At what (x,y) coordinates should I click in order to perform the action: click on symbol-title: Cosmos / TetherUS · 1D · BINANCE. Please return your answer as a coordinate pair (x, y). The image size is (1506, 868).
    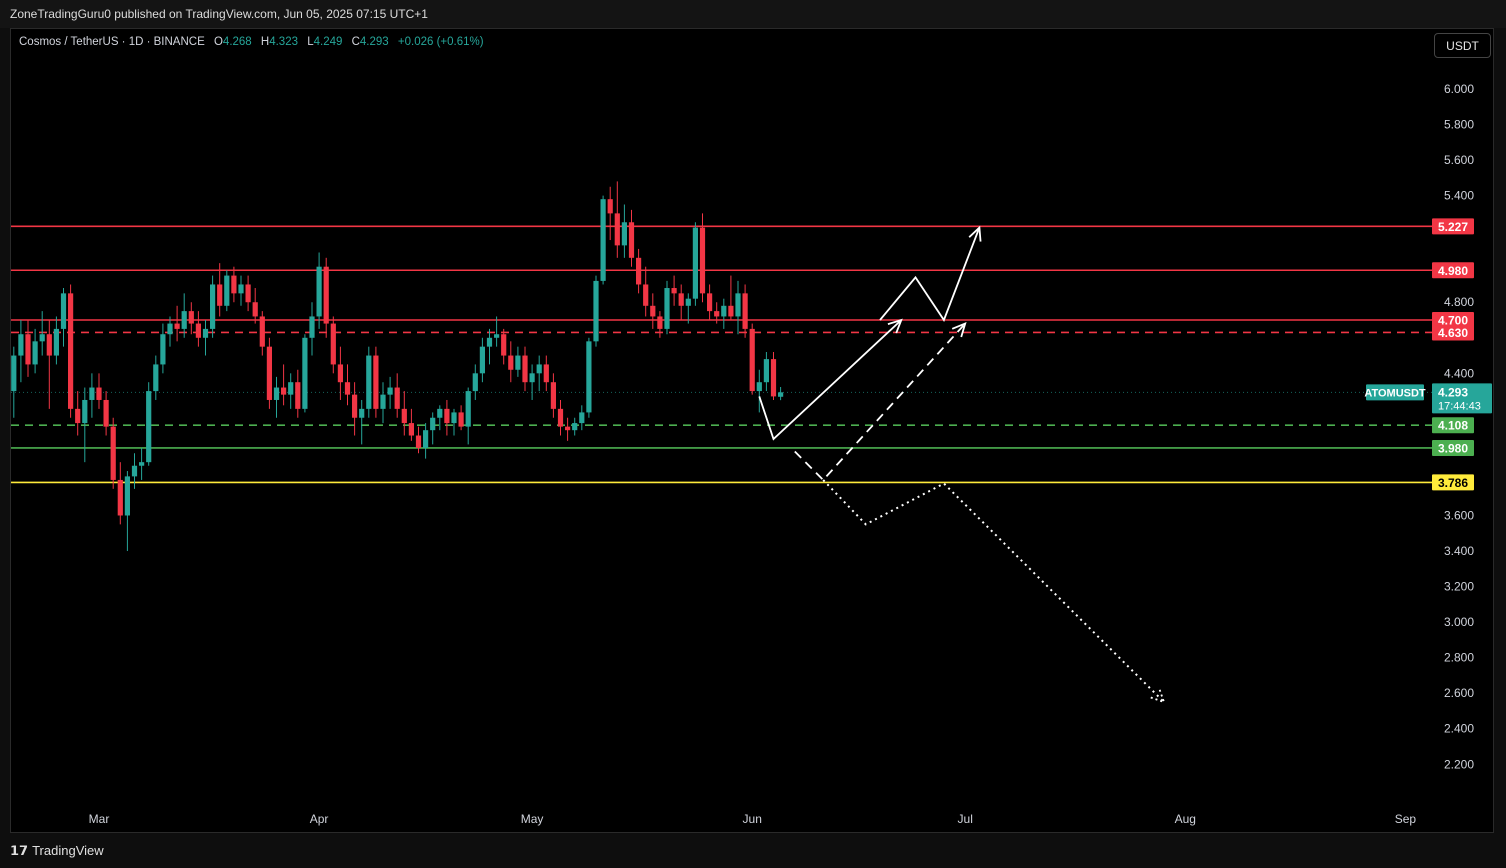
    Looking at the image, I should click on (112, 42).